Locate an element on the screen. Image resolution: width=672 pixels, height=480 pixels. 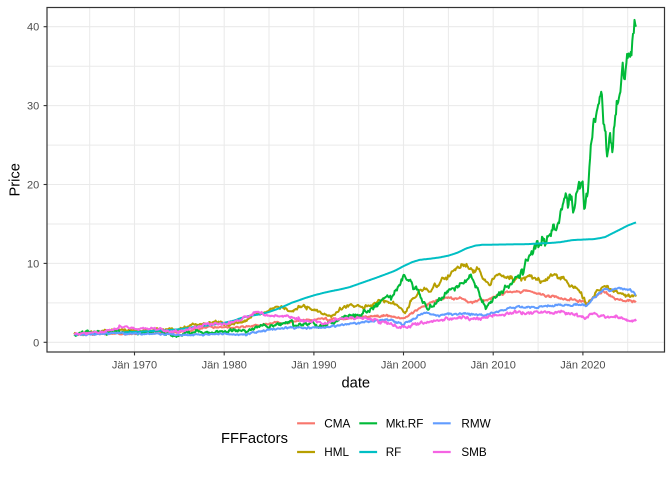
svg-text: RF is located at coordinates (394, 452).